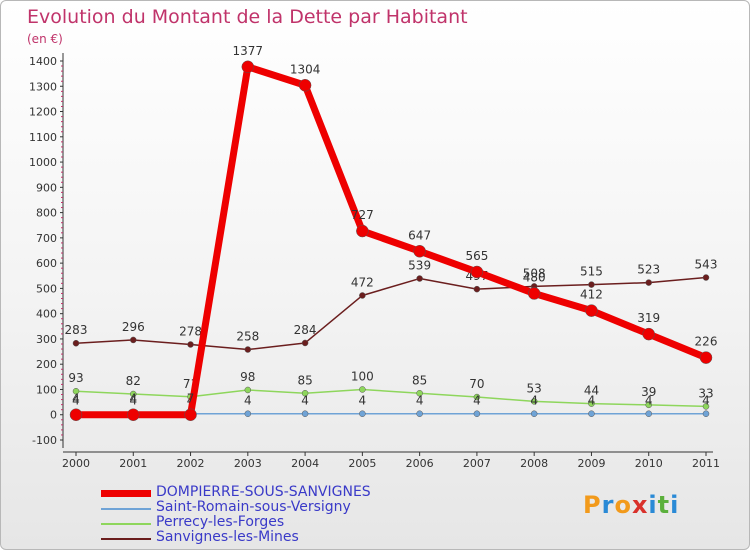  What do you see at coordinates (420, 463) in the screenshot?
I see `x-tick-label: 2006` at bounding box center [420, 463].